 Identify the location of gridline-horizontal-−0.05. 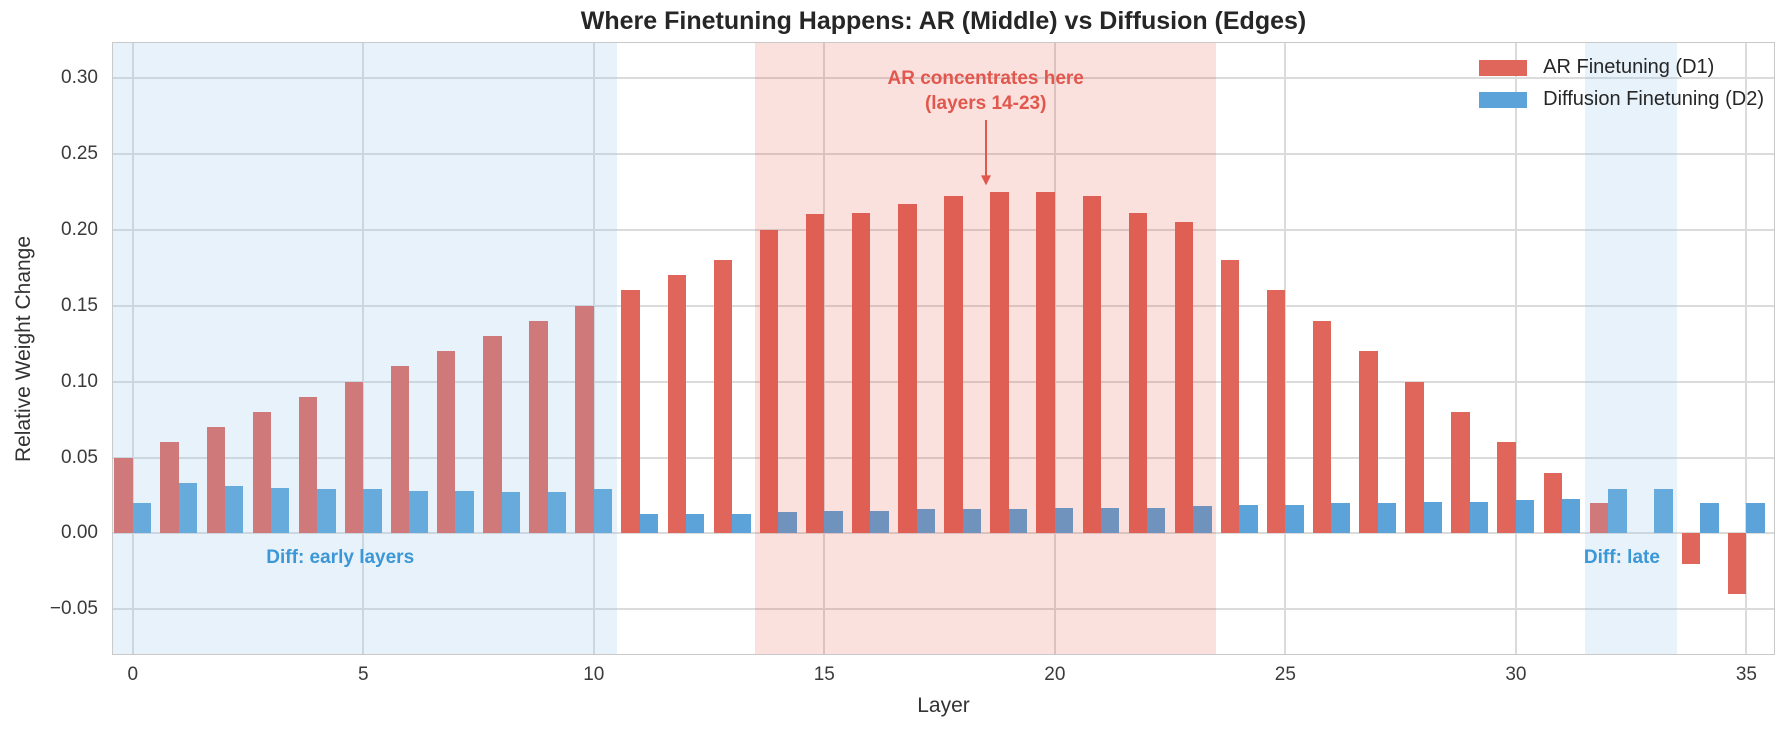
(943, 609).